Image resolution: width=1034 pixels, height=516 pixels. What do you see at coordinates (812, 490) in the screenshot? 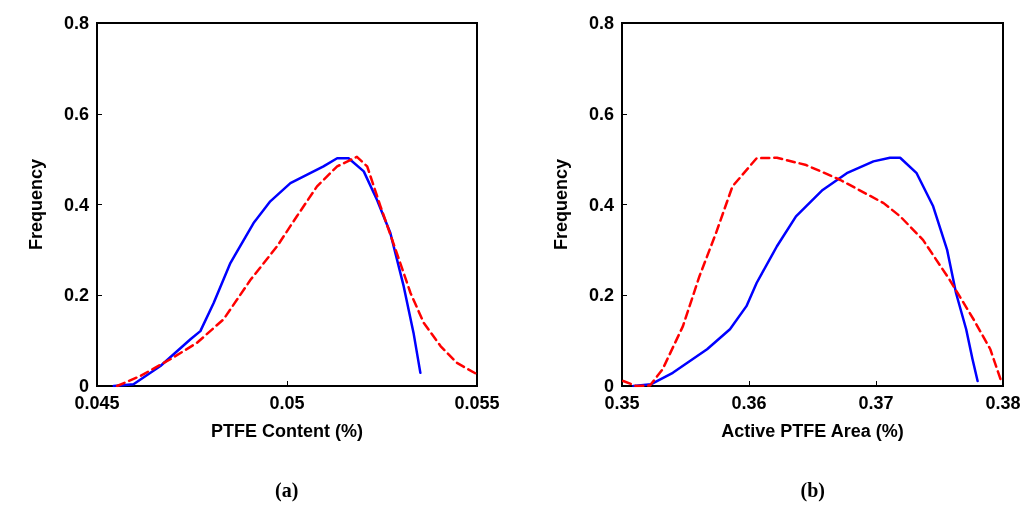
I see `text: (b)` at bounding box center [812, 490].